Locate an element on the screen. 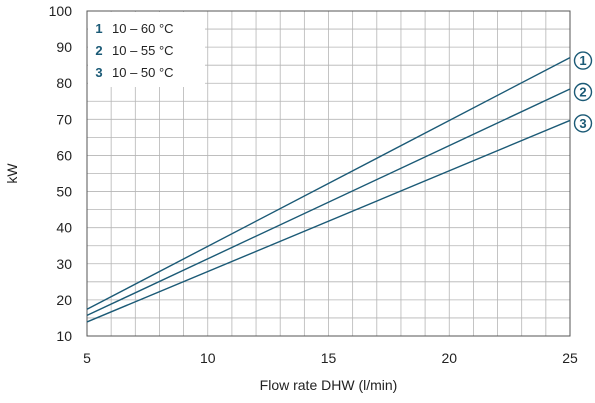  x-axis-title: Flow rate DHW (l/min) is located at coordinates (329, 385).